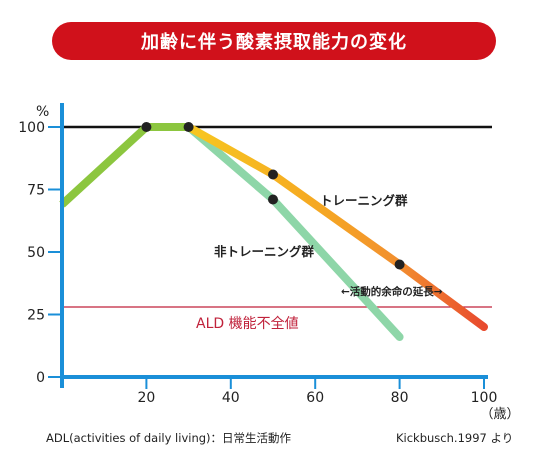  Describe the element at coordinates (499, 414) in the screenshot. I see `x-axis-unit: （歳）` at that location.